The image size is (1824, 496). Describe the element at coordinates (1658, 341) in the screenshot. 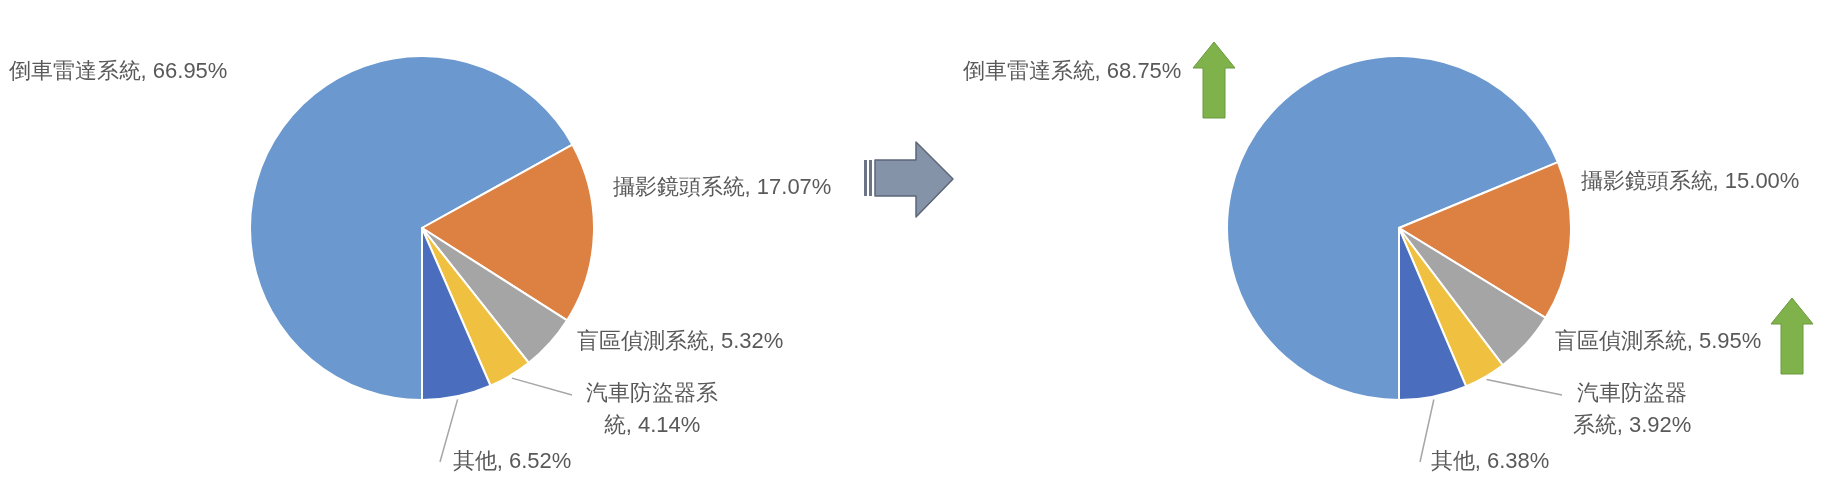

I see `data-label: 盲區偵測系統, 5.95%` at that location.